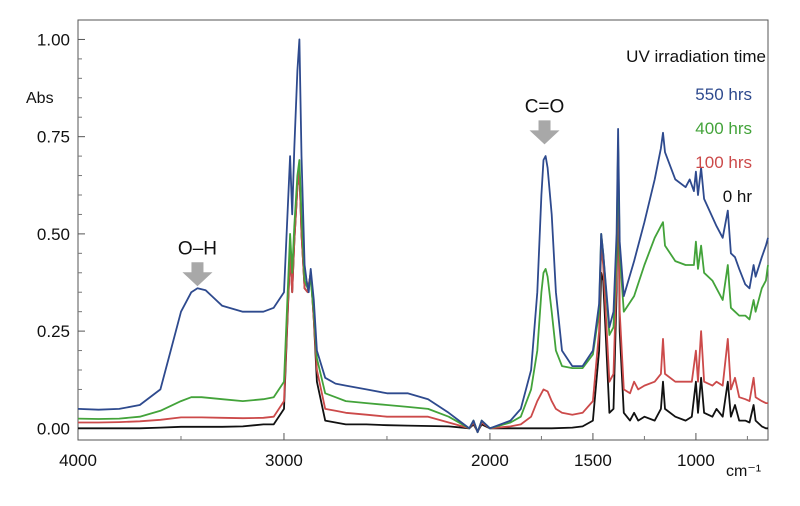  What do you see at coordinates (53, 234) in the screenshot?
I see `y-tick-label: 0.50` at bounding box center [53, 234].